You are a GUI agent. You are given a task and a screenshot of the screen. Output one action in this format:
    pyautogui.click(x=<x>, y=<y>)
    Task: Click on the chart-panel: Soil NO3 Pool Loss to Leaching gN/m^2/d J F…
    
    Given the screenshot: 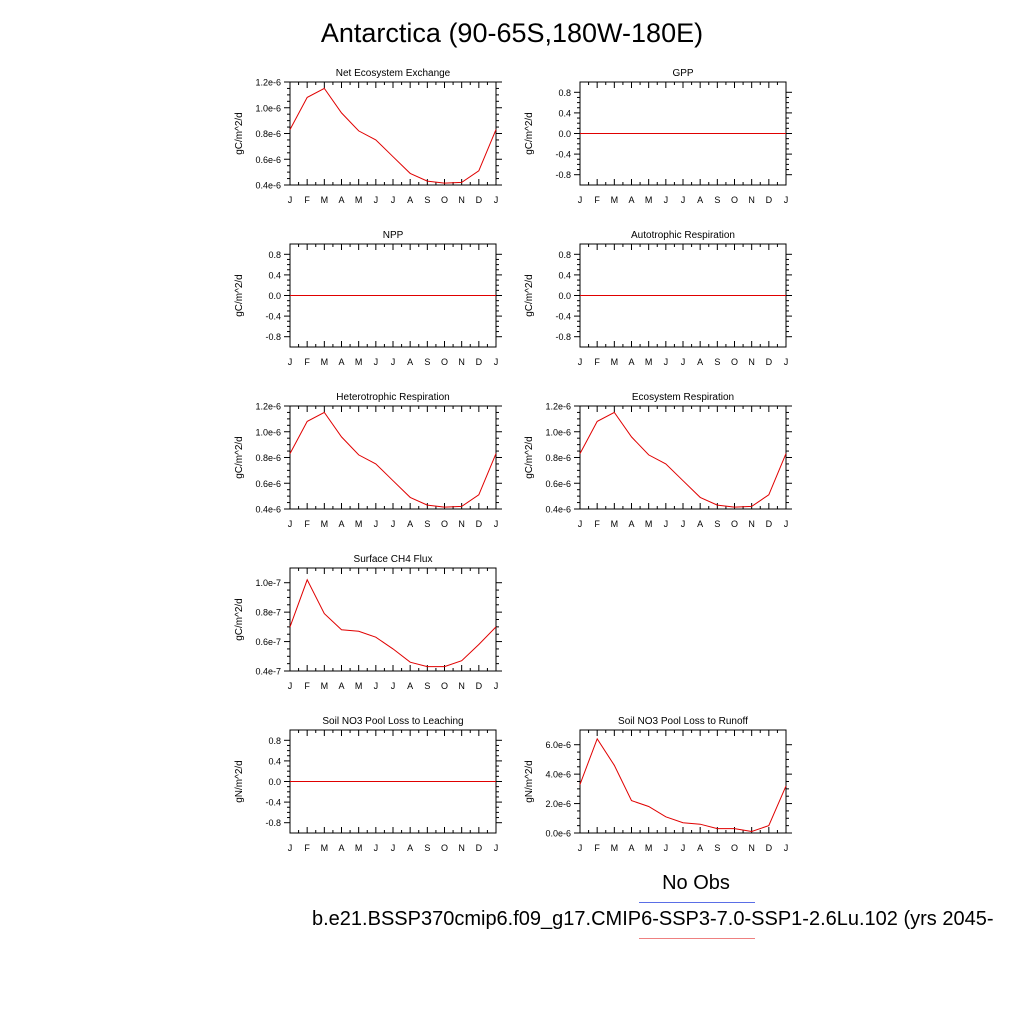 What is the action you would take?
    pyautogui.click(x=368, y=784)
    